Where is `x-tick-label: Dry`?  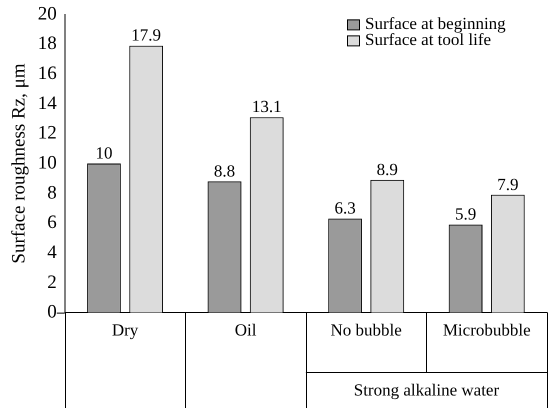
x-tick-label: Dry is located at coordinates (125, 330).